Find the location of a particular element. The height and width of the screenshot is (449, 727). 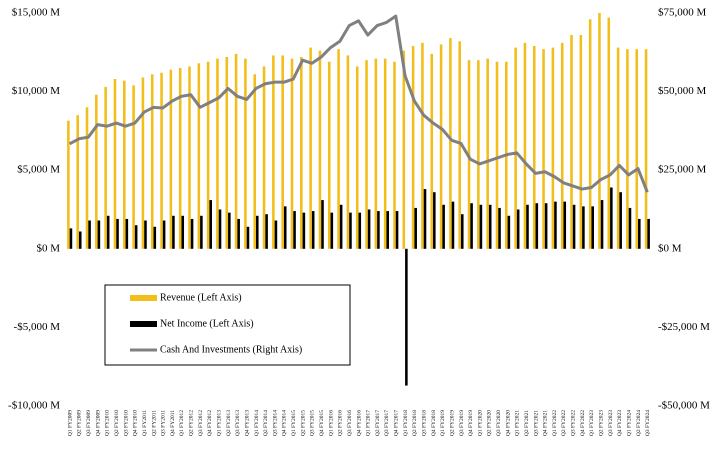

legend-label: Cash And Investments (Right Axis) is located at coordinates (231, 349).